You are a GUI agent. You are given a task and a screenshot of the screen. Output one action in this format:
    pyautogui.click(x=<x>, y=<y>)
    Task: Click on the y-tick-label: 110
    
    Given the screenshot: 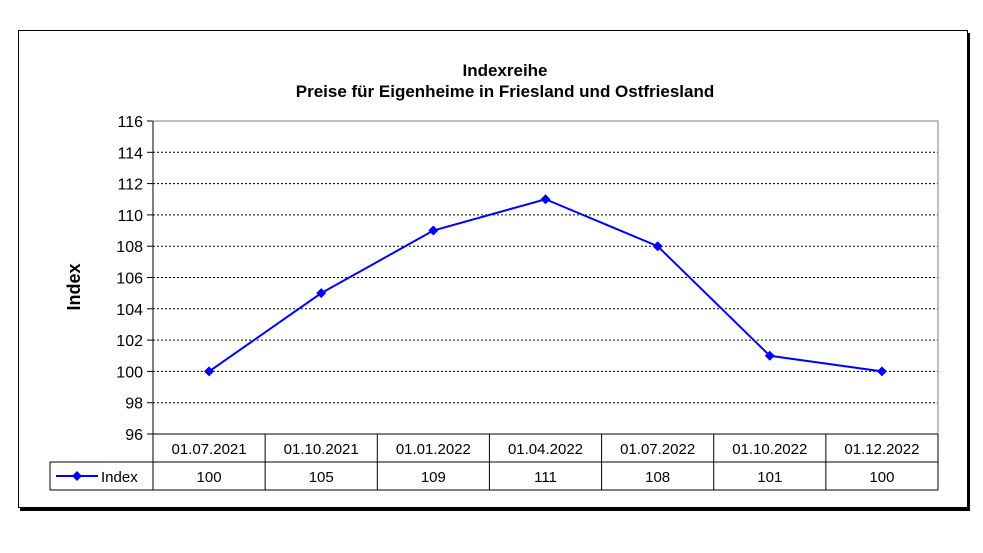 What is the action you would take?
    pyautogui.click(x=130, y=216)
    